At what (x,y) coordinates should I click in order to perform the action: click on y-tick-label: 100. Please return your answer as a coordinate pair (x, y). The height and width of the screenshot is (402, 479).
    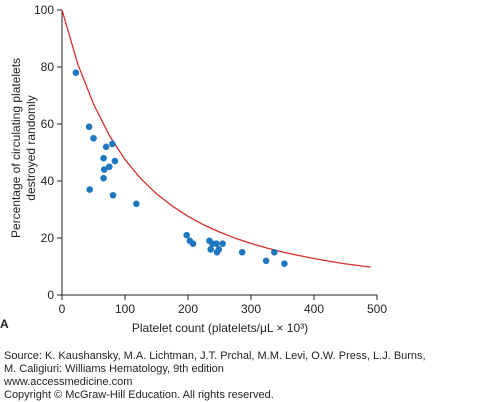
    Looking at the image, I should click on (44, 10).